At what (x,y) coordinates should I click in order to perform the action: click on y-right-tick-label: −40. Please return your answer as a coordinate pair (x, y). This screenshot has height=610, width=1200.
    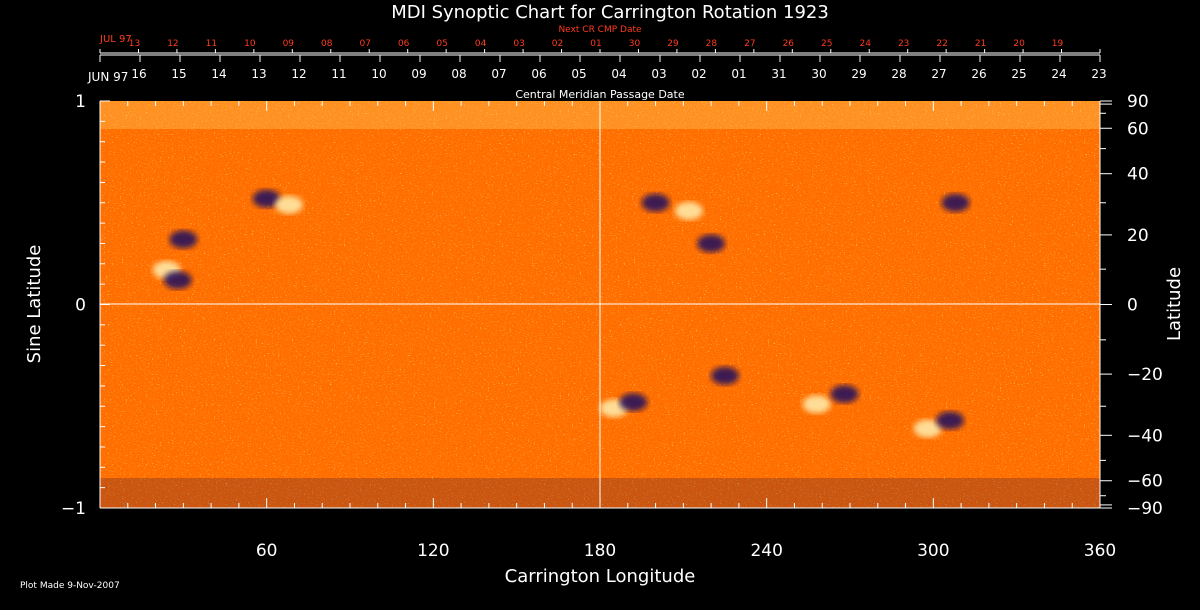
    Looking at the image, I should click on (1145, 436).